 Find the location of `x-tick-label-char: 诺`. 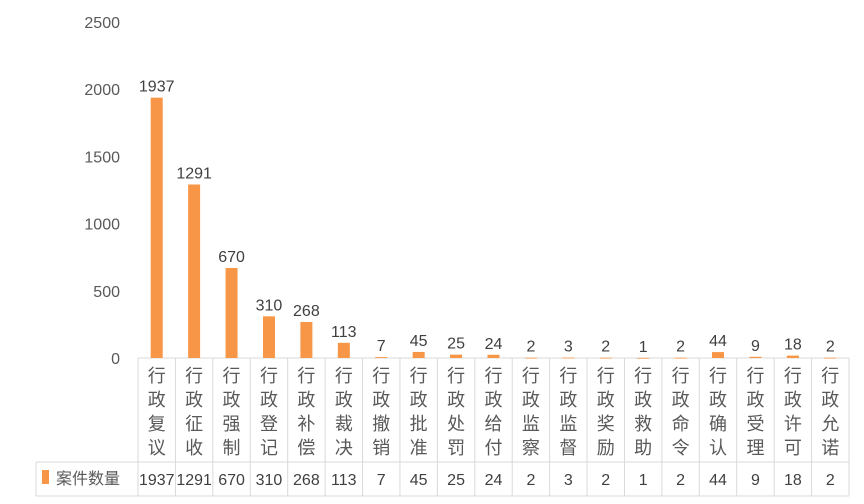

x-tick-label-char: 诺 is located at coordinates (830, 448).